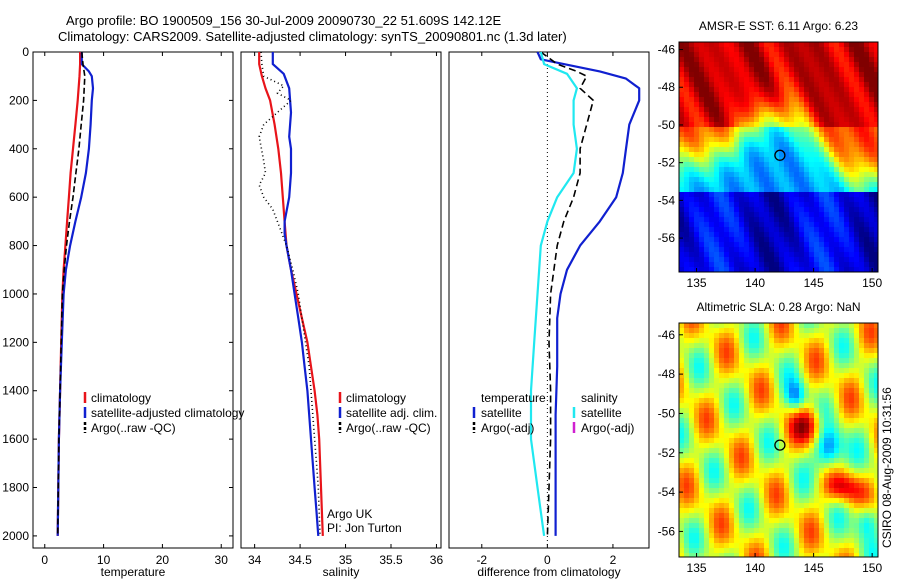 Image resolution: width=900 pixels, height=580 pixels. I want to click on sst-map-ytick-label: -52, so click(667, 163).